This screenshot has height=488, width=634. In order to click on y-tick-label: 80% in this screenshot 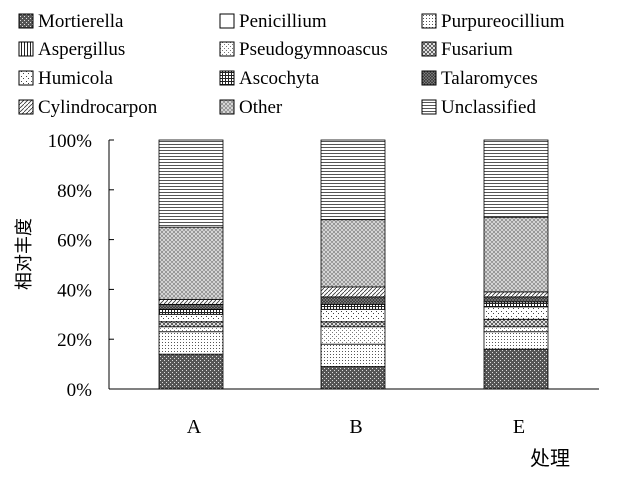, I will do `click(74, 191)`.